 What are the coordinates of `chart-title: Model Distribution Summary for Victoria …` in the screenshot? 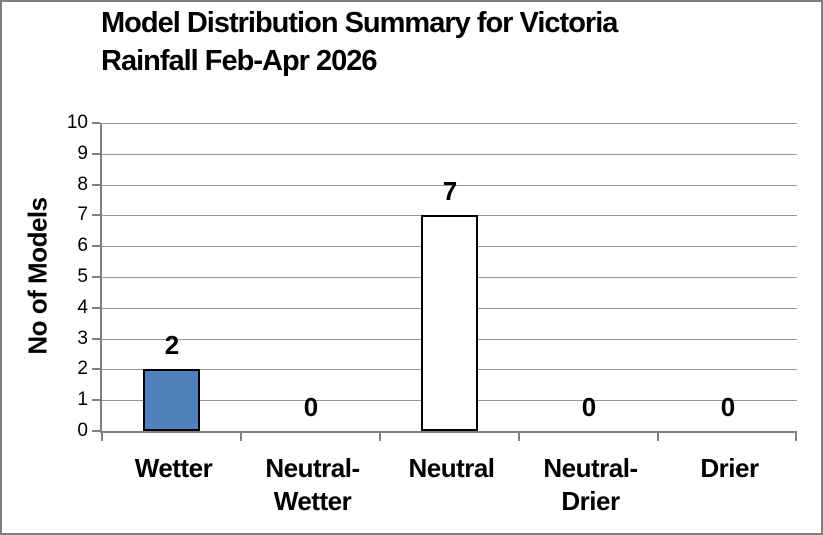 It's located at (359, 42).